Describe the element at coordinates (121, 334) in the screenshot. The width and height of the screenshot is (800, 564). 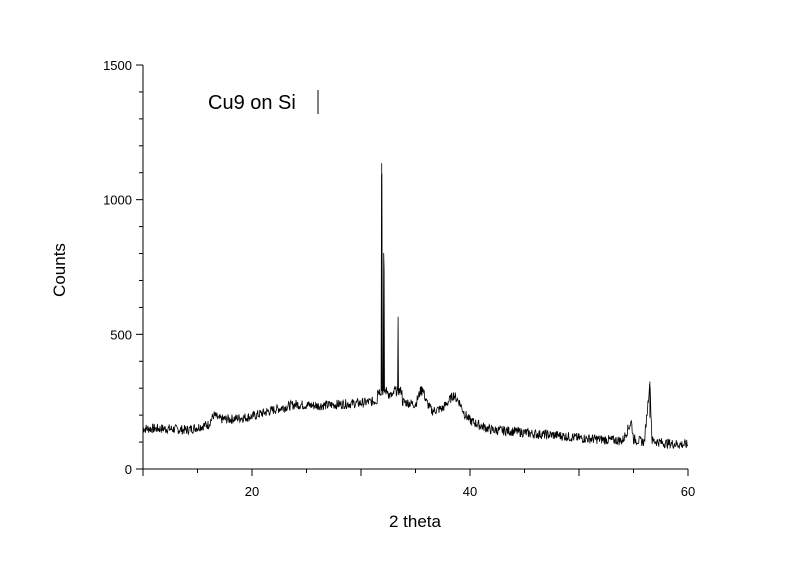
I see `y-tick-label: 500` at that location.